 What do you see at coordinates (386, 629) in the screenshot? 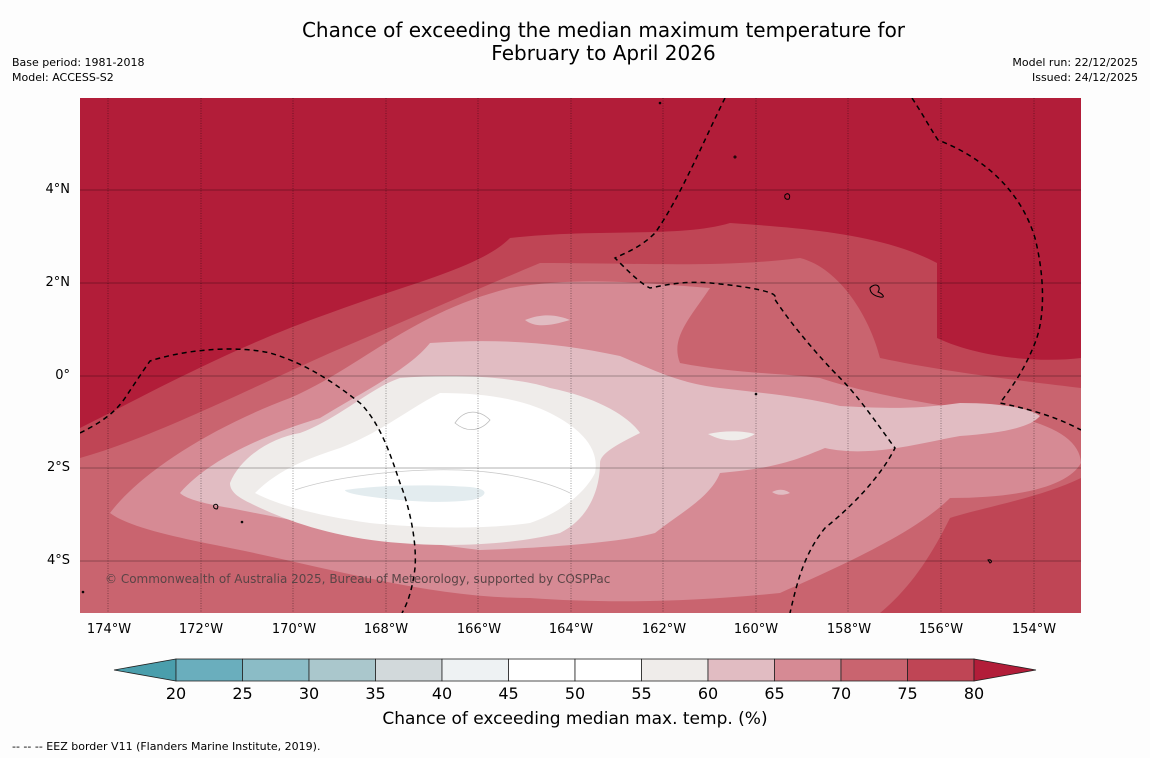
I see `lon-label-168w: 168°W` at bounding box center [386, 629].